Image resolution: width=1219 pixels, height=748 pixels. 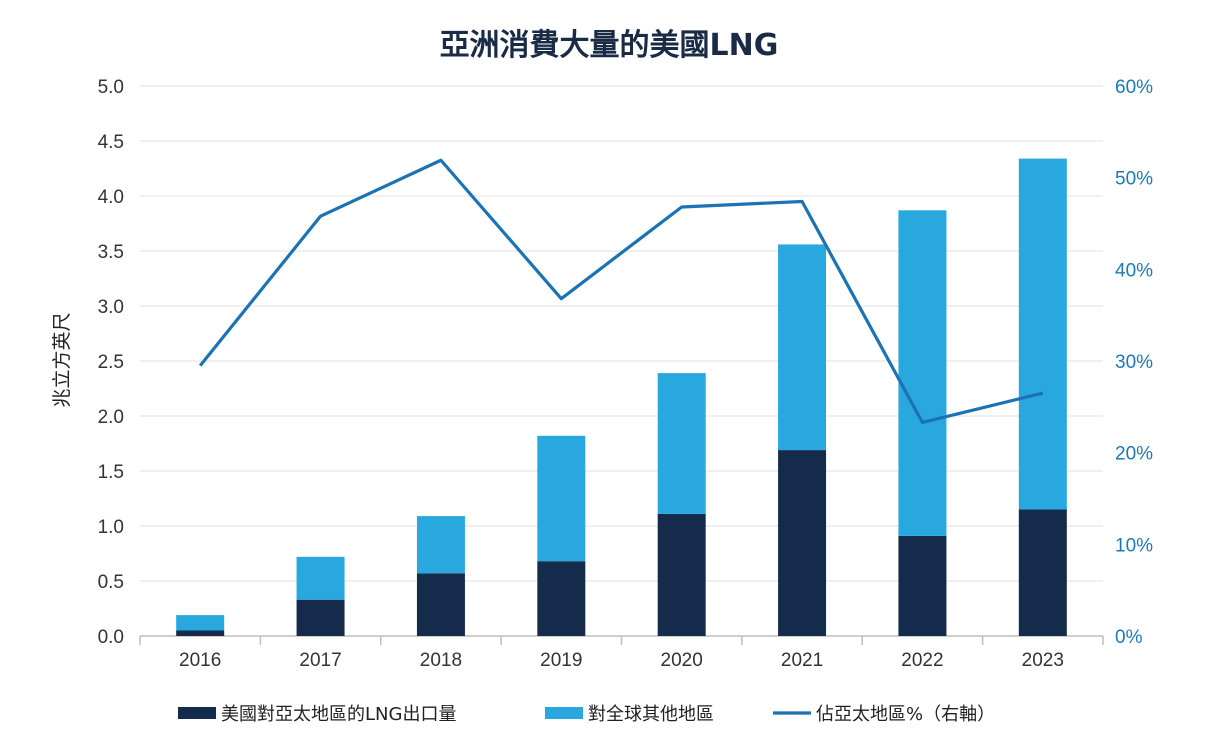 What do you see at coordinates (62, 359) in the screenshot?
I see `y-axis-label: 兆立方英尺` at bounding box center [62, 359].